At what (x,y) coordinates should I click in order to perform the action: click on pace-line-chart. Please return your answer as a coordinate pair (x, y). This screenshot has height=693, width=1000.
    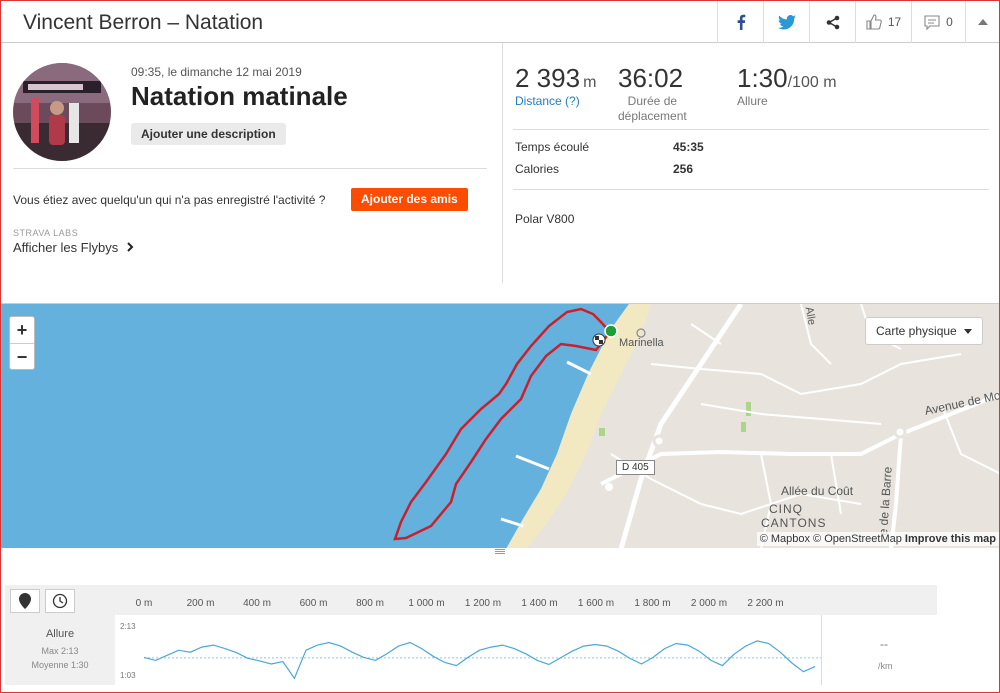
    Looking at the image, I should click on (482, 660).